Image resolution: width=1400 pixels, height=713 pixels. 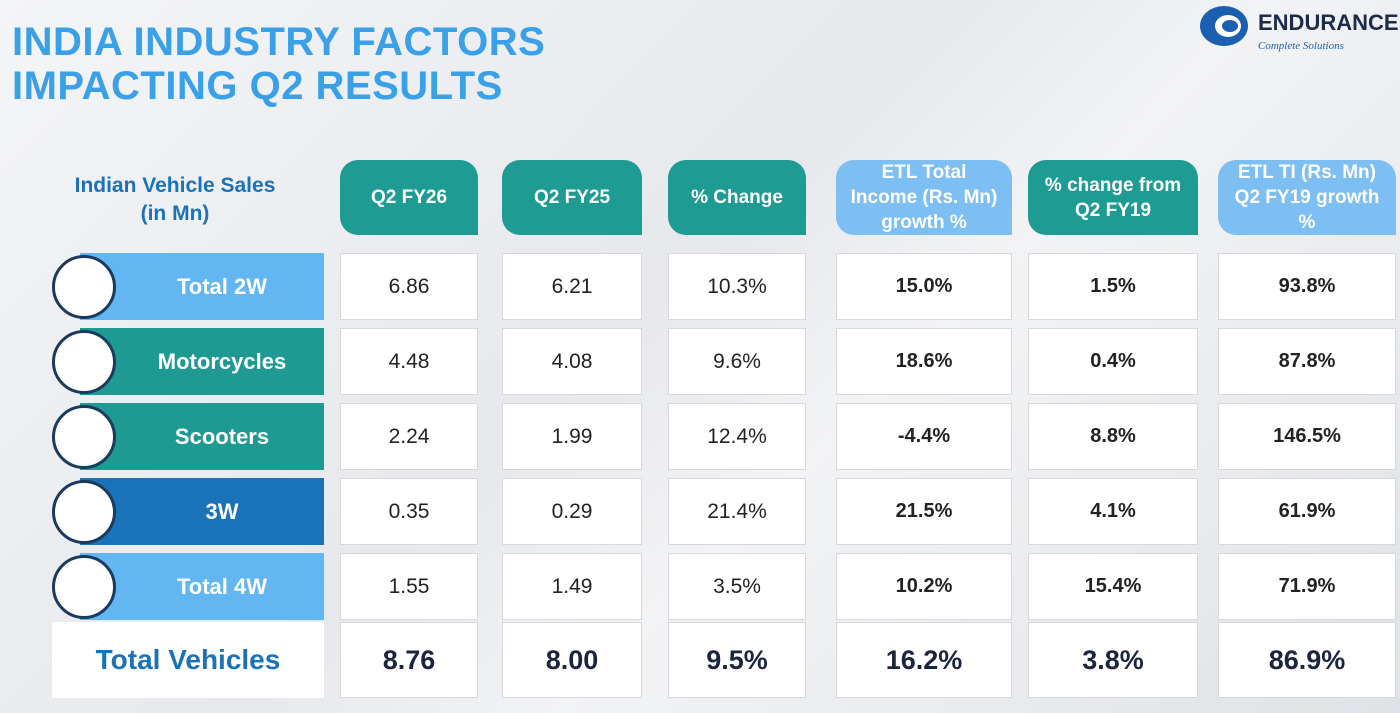 What do you see at coordinates (1307, 286) in the screenshot?
I see `cell: 93.8%` at bounding box center [1307, 286].